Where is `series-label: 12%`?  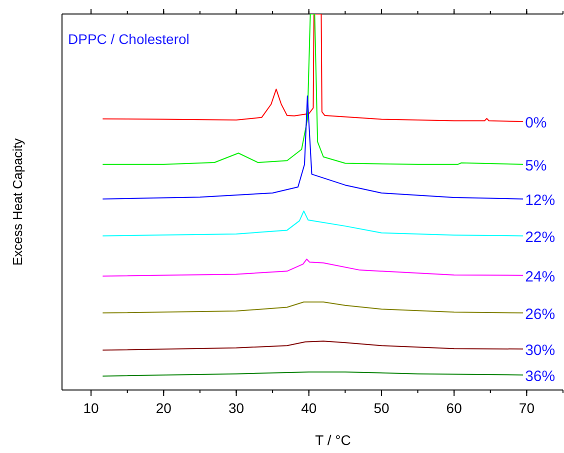
series-label: 12% is located at coordinates (540, 200).